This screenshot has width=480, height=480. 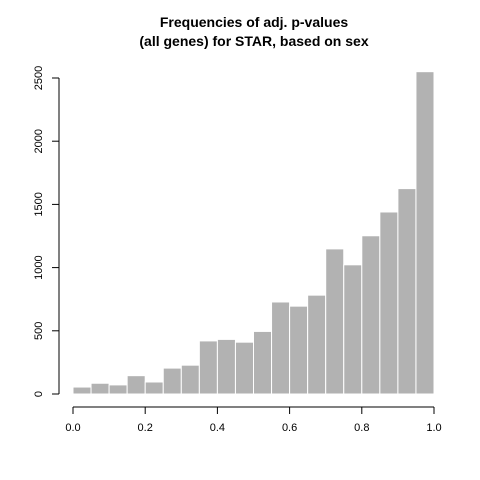 I want to click on x-tick-label-0: 0.0, so click(x=72, y=428).